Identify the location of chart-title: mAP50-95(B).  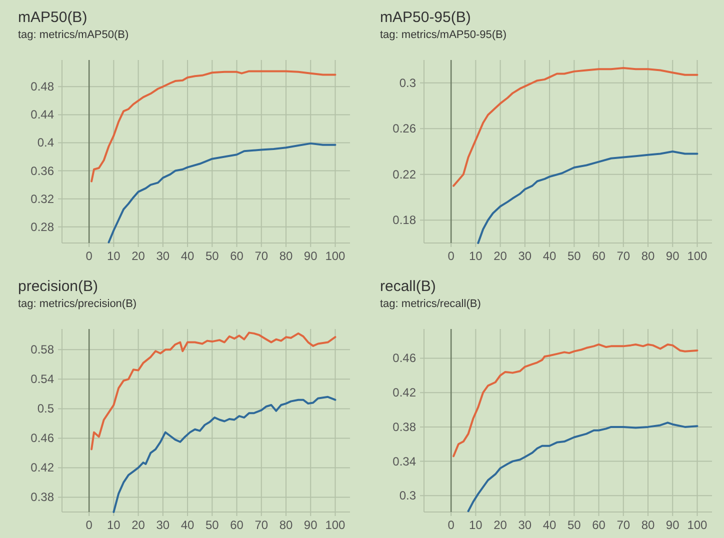
(425, 17).